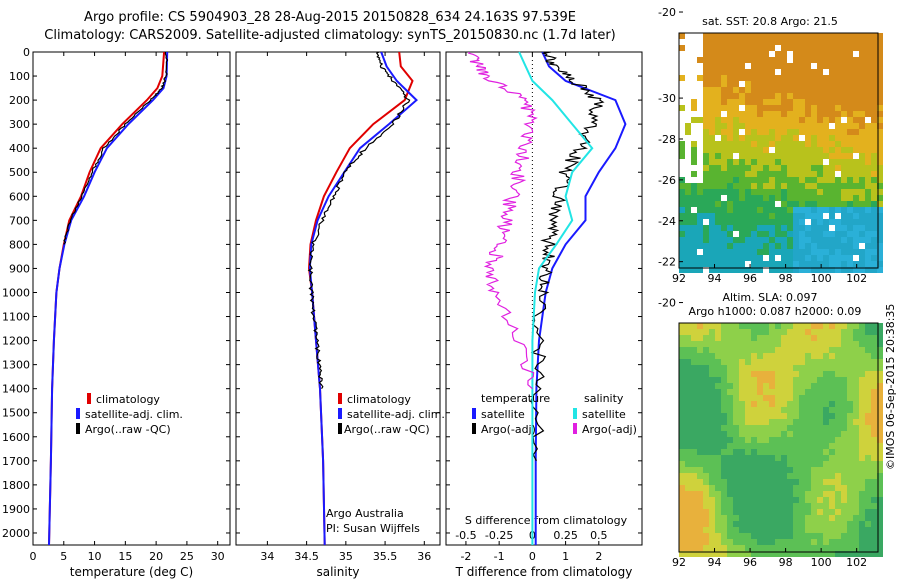 The height and width of the screenshot is (580, 900). What do you see at coordinates (19, 124) in the screenshot?
I see `y-tick-label: 300` at bounding box center [19, 124].